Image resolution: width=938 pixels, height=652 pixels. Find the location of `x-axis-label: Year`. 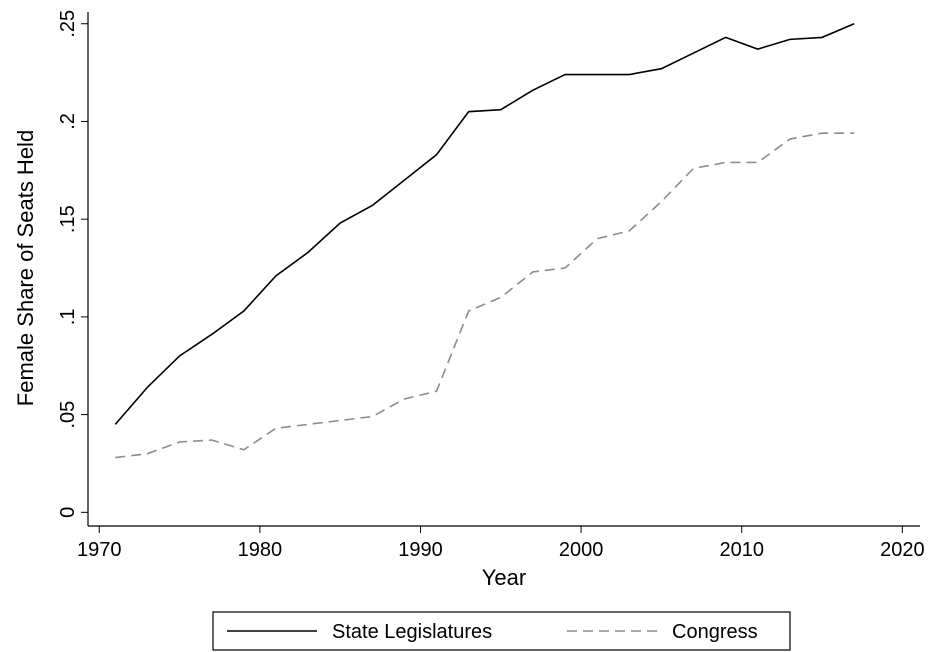

x-axis-label: Year is located at coordinates (504, 577).